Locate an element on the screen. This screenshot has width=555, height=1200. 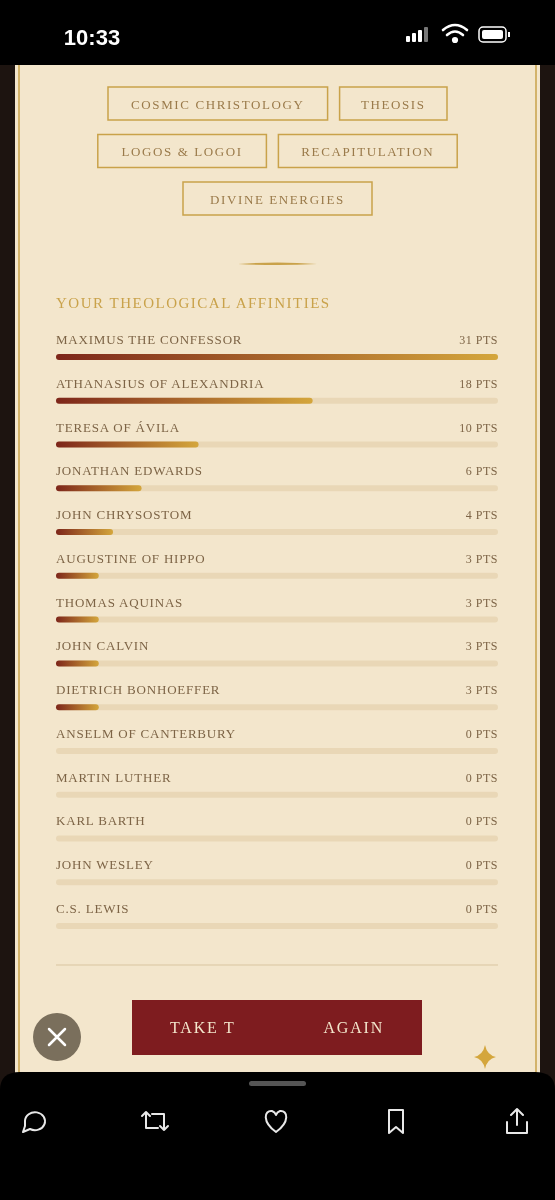
text: 10:33 is located at coordinates (92, 37).